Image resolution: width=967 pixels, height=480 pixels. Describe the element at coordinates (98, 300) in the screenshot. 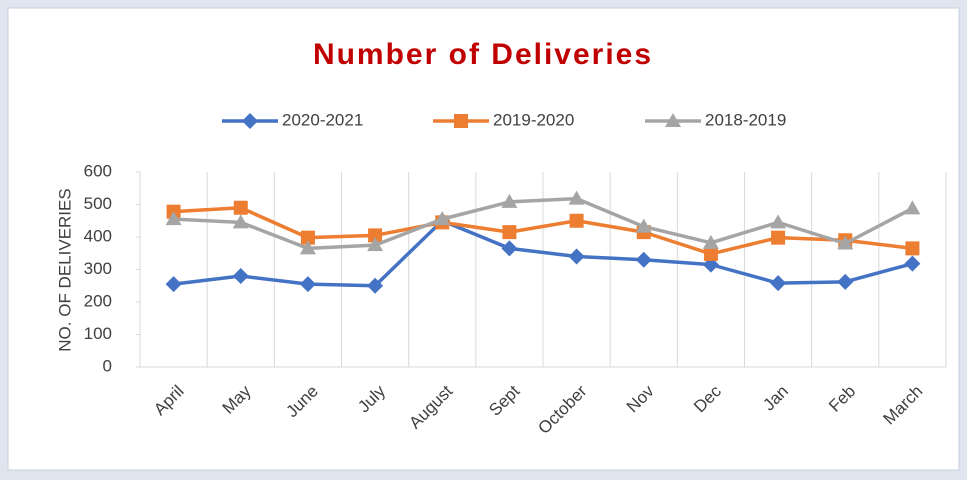

I see `y-tick-label: 200` at that location.